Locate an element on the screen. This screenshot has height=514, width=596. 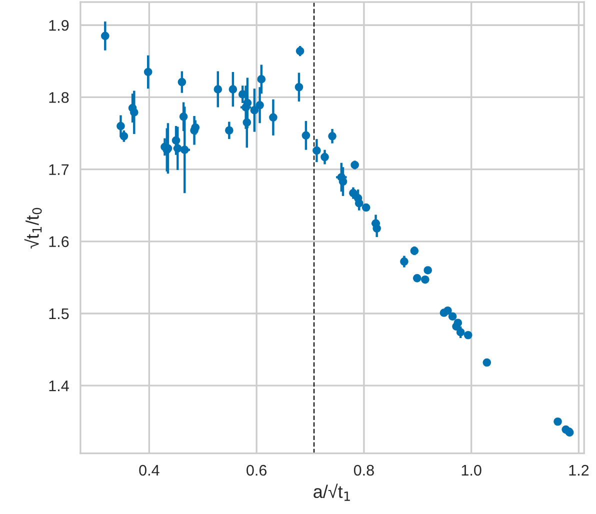
y-axis-title: √t$_{1}$/t$_{0}$ is located at coordinates (33, 228).